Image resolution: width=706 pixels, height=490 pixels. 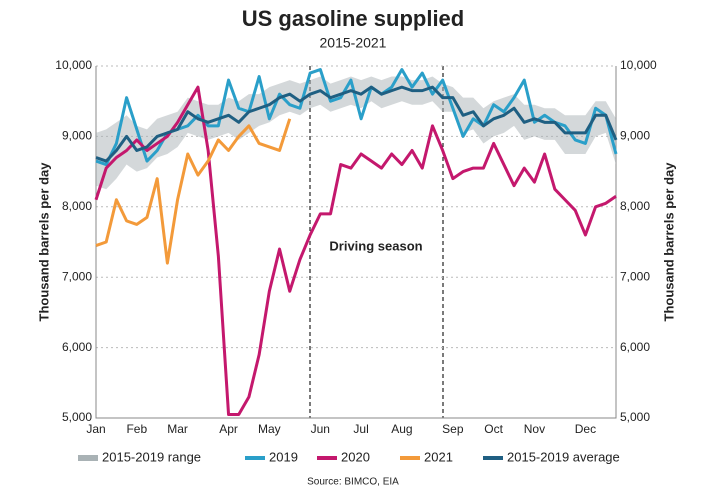 What do you see at coordinates (438, 456) in the screenshot?
I see `legend-label: 2021` at bounding box center [438, 456].